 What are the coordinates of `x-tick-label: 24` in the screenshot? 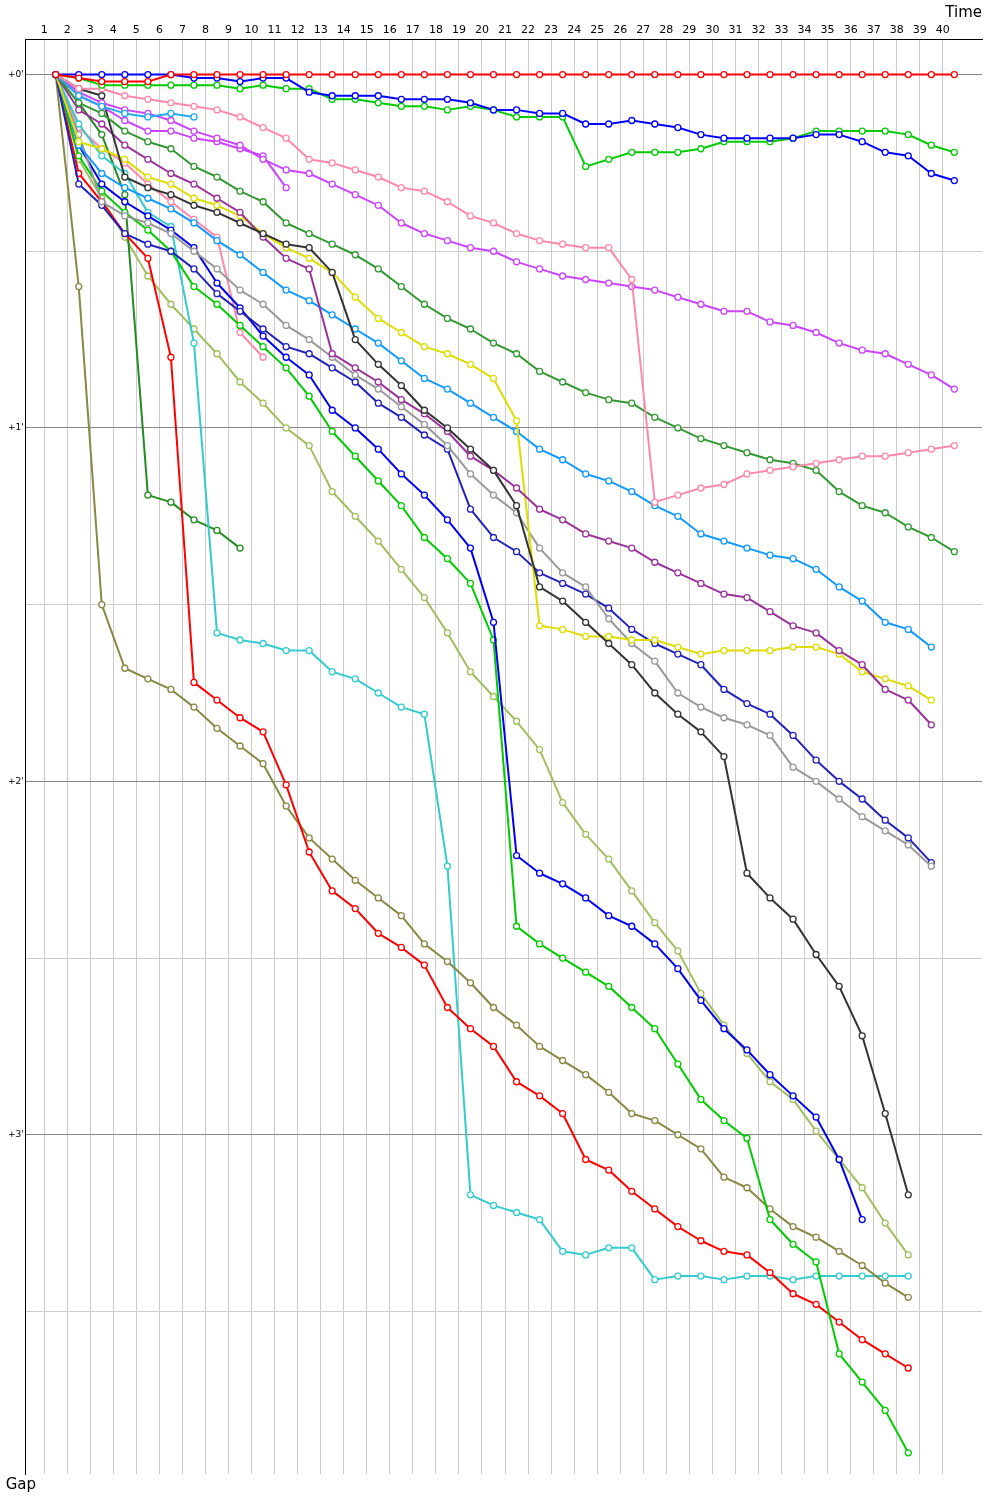 It's located at (574, 30).